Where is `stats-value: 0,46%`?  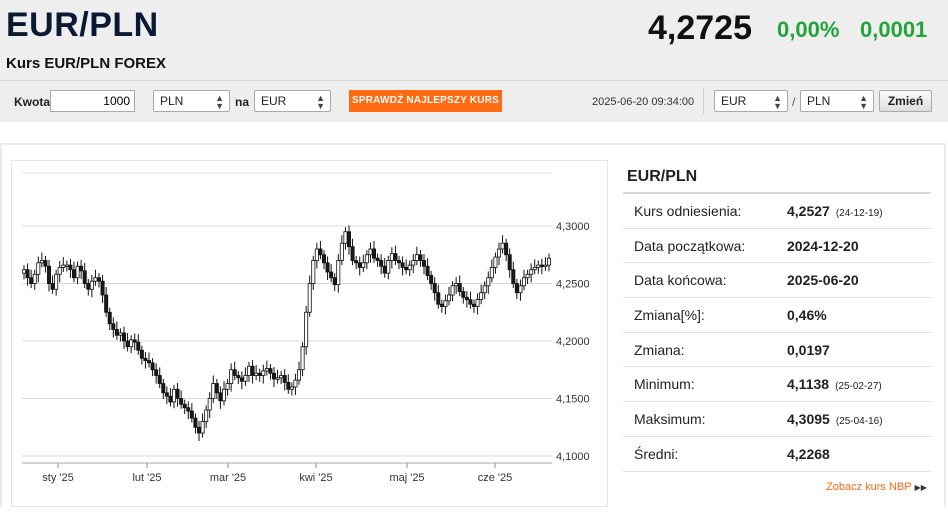 stats-value: 0,46% is located at coordinates (807, 315).